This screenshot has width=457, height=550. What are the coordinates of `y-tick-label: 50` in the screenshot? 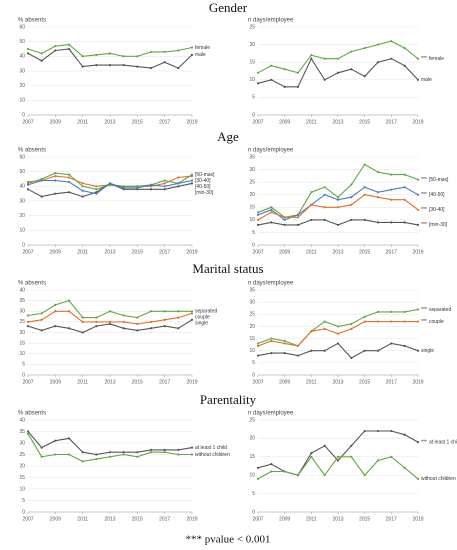 It's located at (22, 42).